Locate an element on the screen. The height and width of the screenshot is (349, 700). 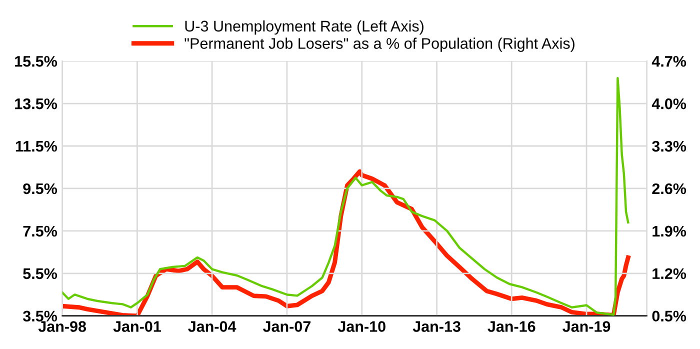
x-tick-label: Jan-04 is located at coordinates (212, 326).